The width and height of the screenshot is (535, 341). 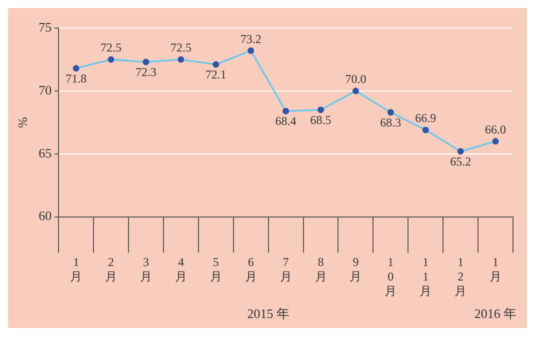 I want to click on data-label: 68.4, so click(x=285, y=121).